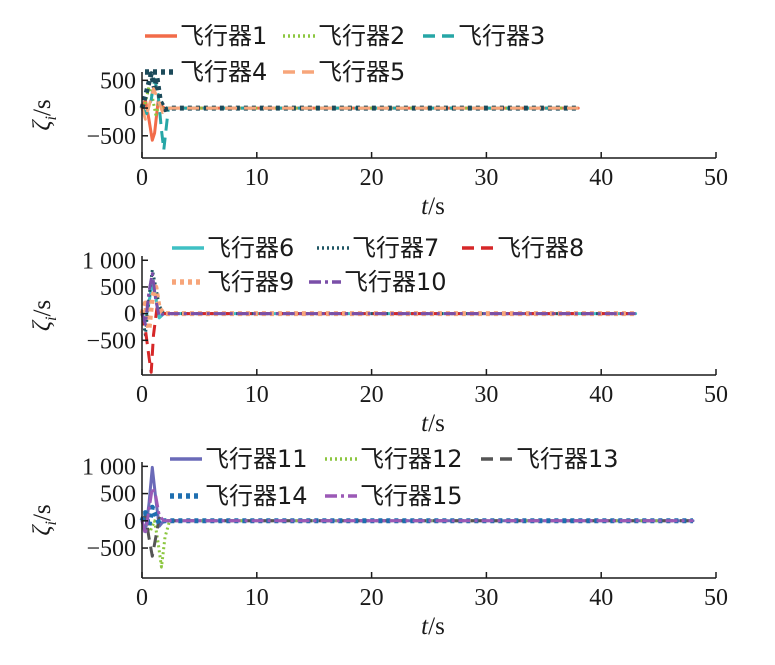 The image size is (775, 665). I want to click on legend: 飞行器6 飞行器7 飞行器8 飞行器9 飞行器10, so click(378, 265).